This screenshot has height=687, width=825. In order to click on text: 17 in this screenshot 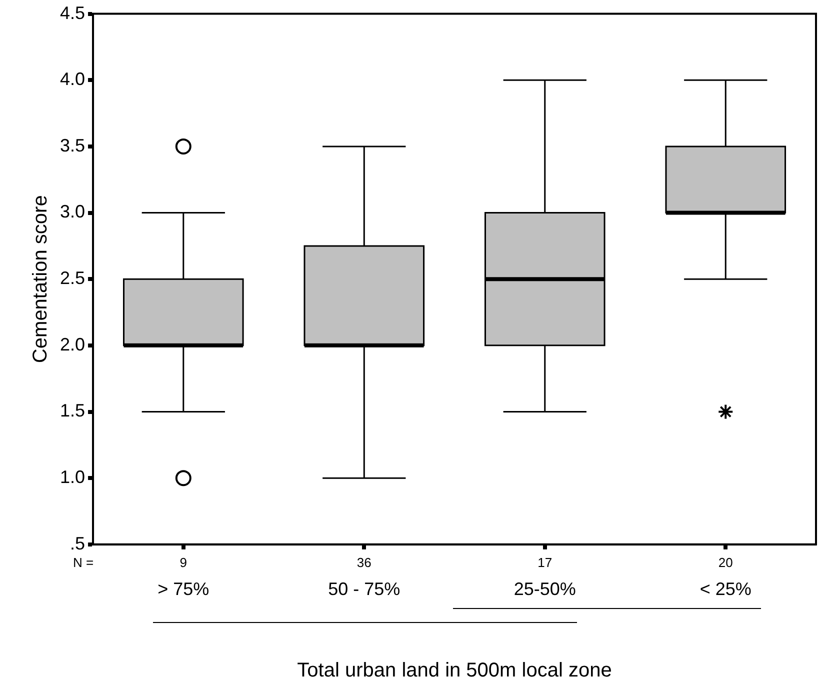, I will do `click(545, 562)`.